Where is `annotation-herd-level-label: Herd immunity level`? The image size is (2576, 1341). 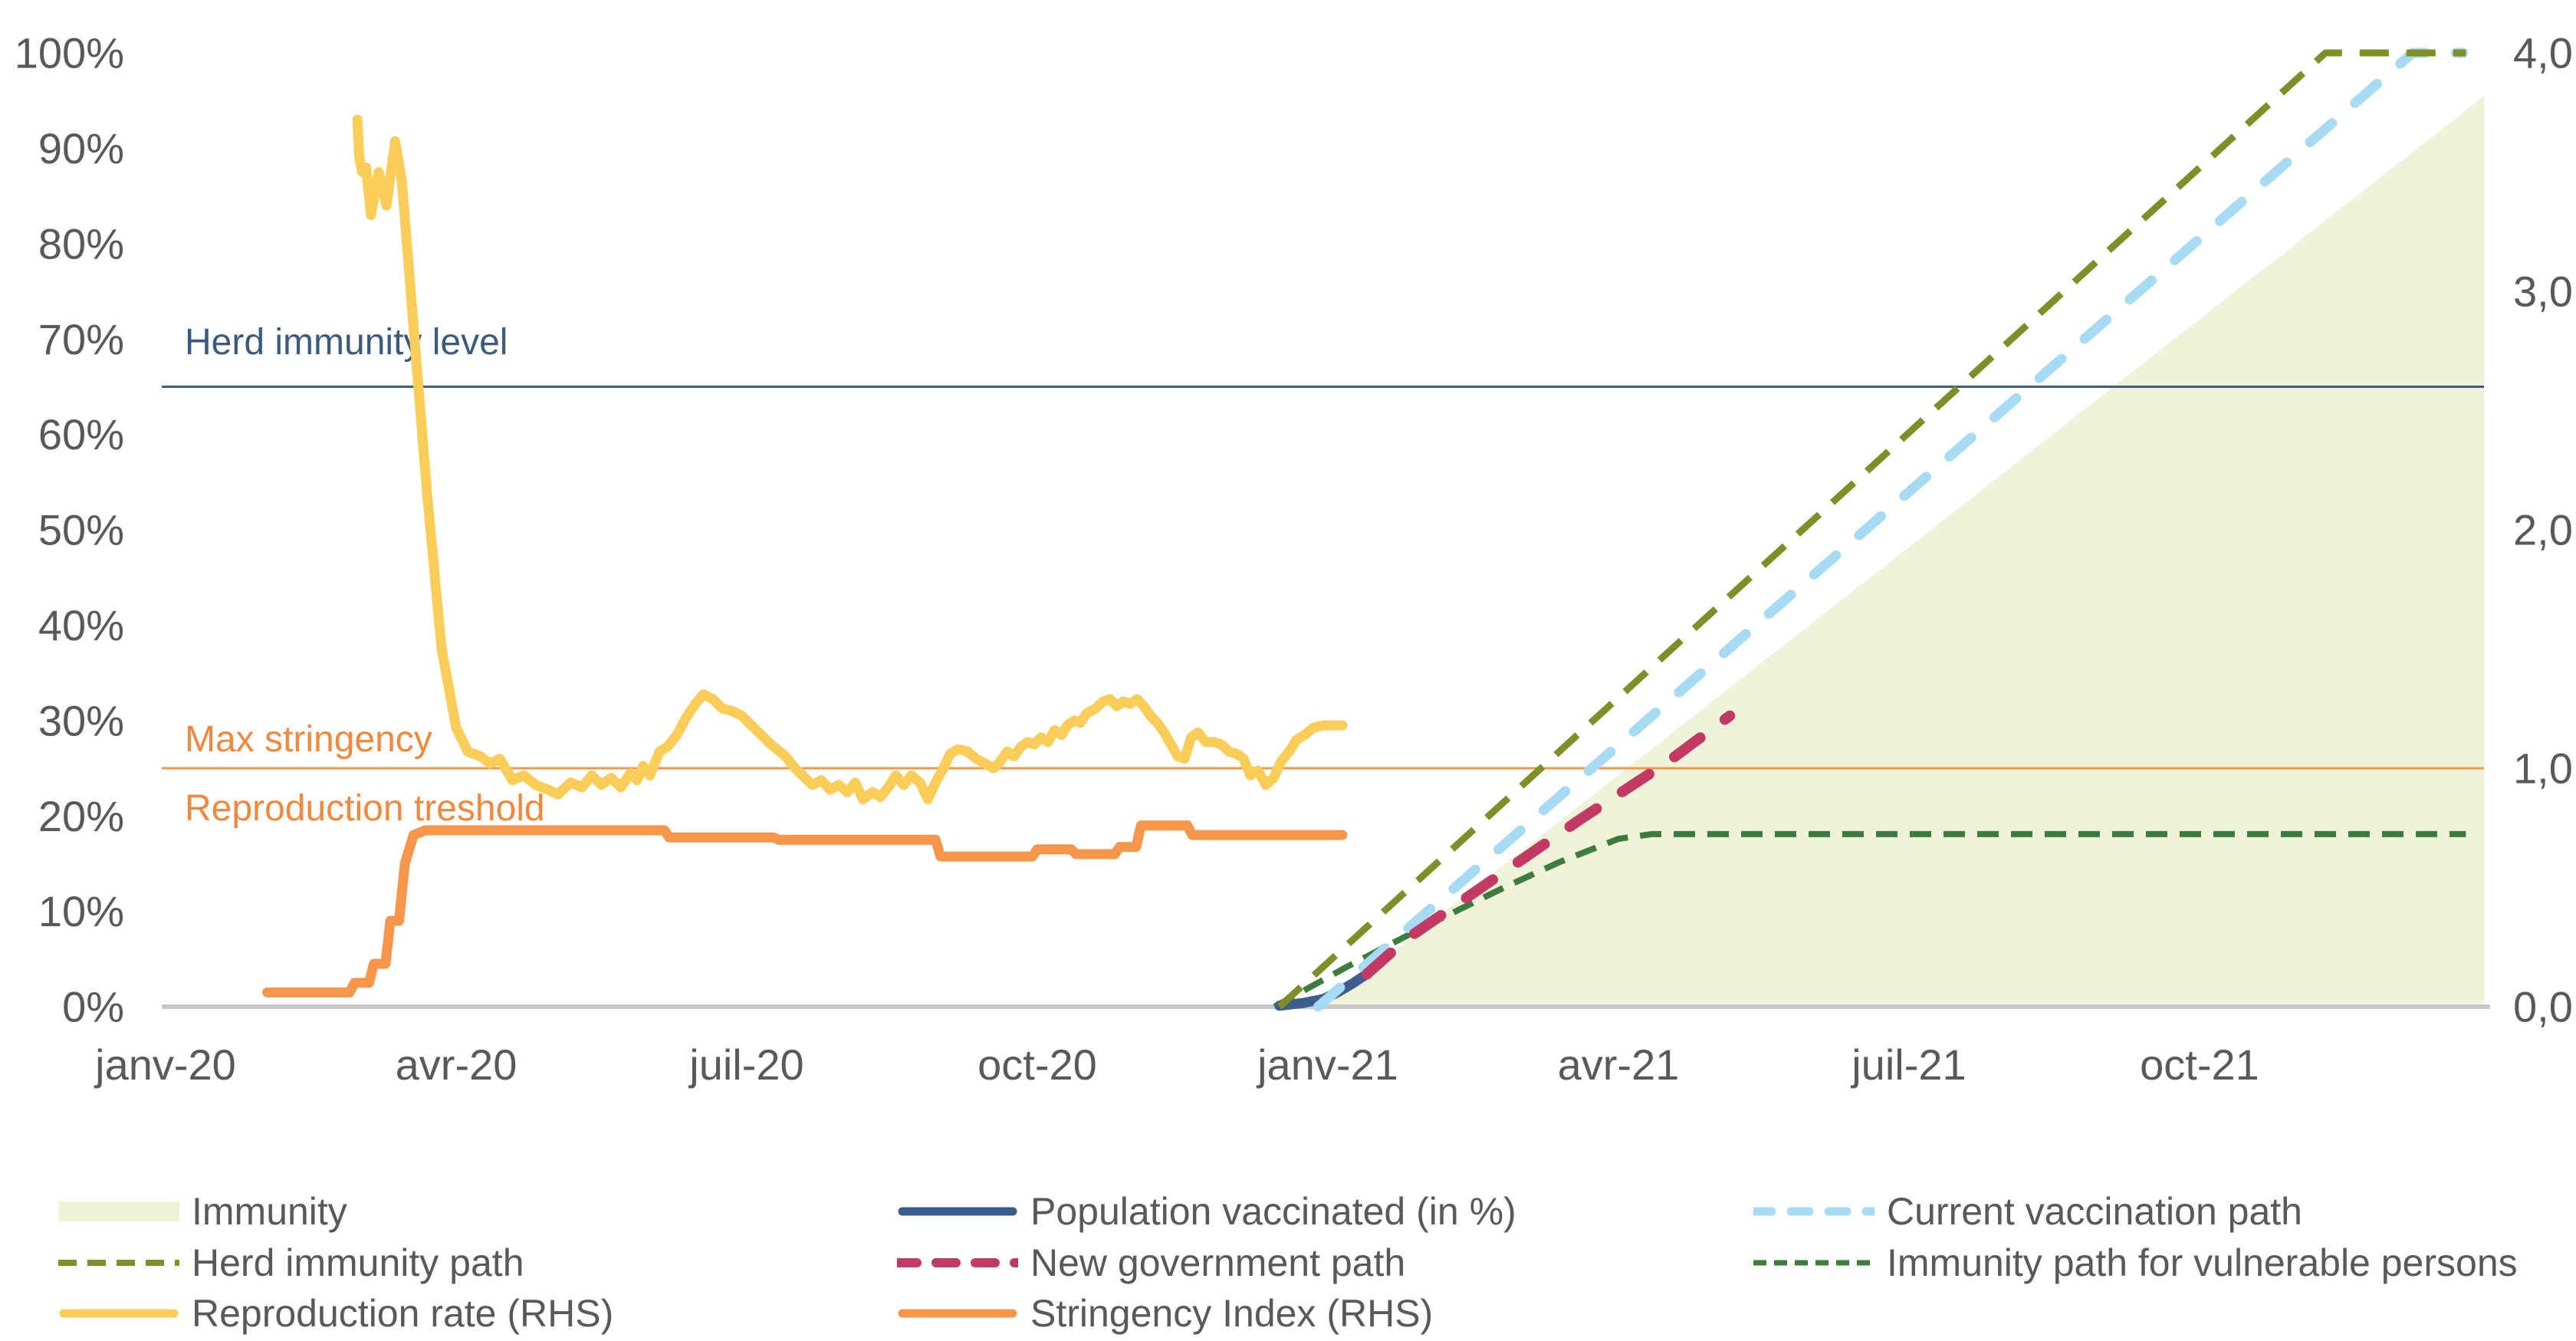
annotation-herd-level-label: Herd immunity level is located at coordinates (346, 342).